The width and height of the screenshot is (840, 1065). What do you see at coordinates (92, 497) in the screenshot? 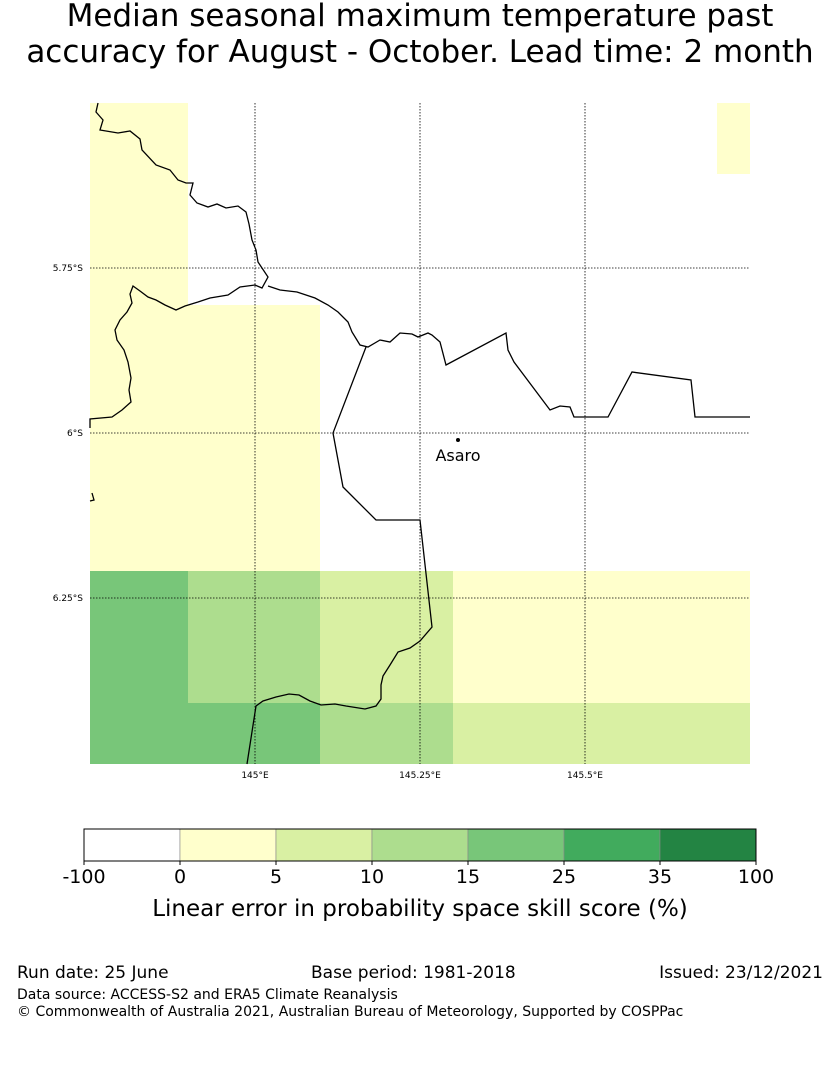
I see `border-line-fragment` at bounding box center [92, 497].